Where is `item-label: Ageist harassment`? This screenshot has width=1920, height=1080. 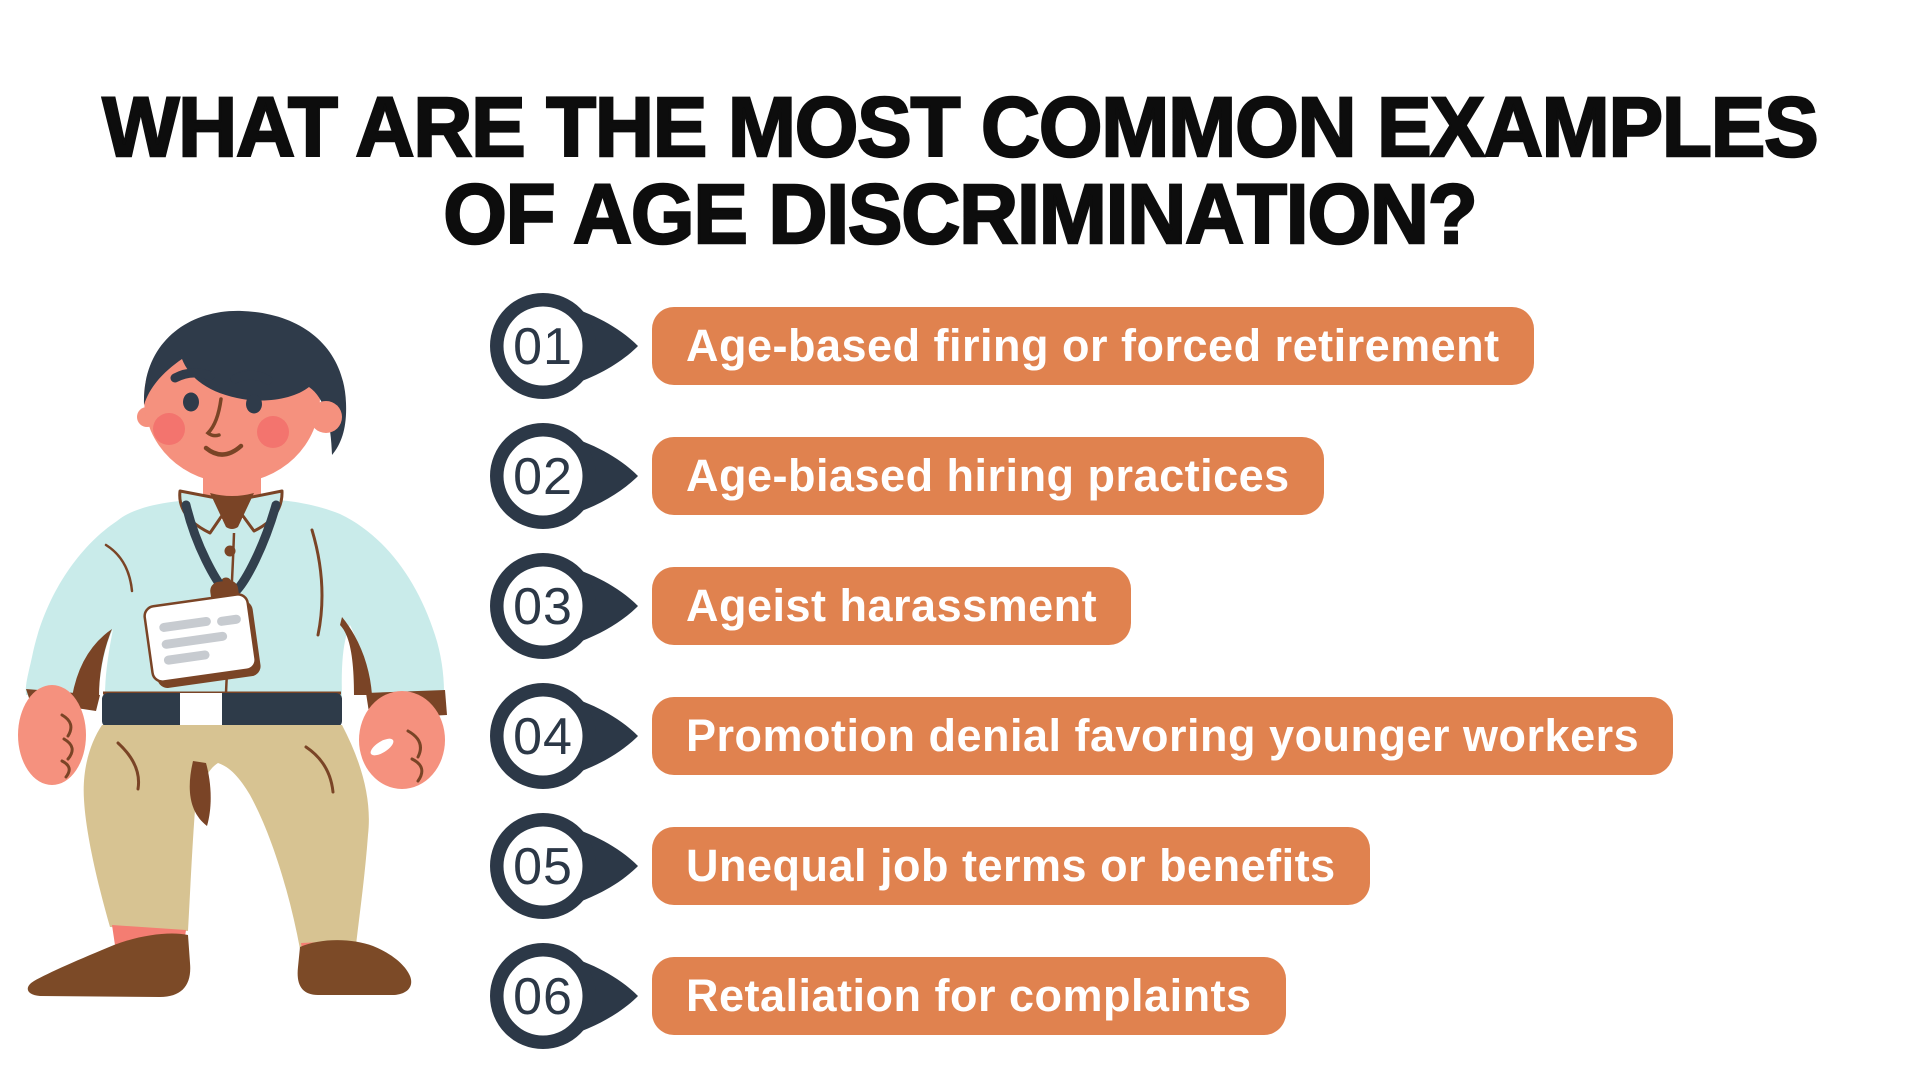 item-label: Ageist harassment is located at coordinates (892, 605).